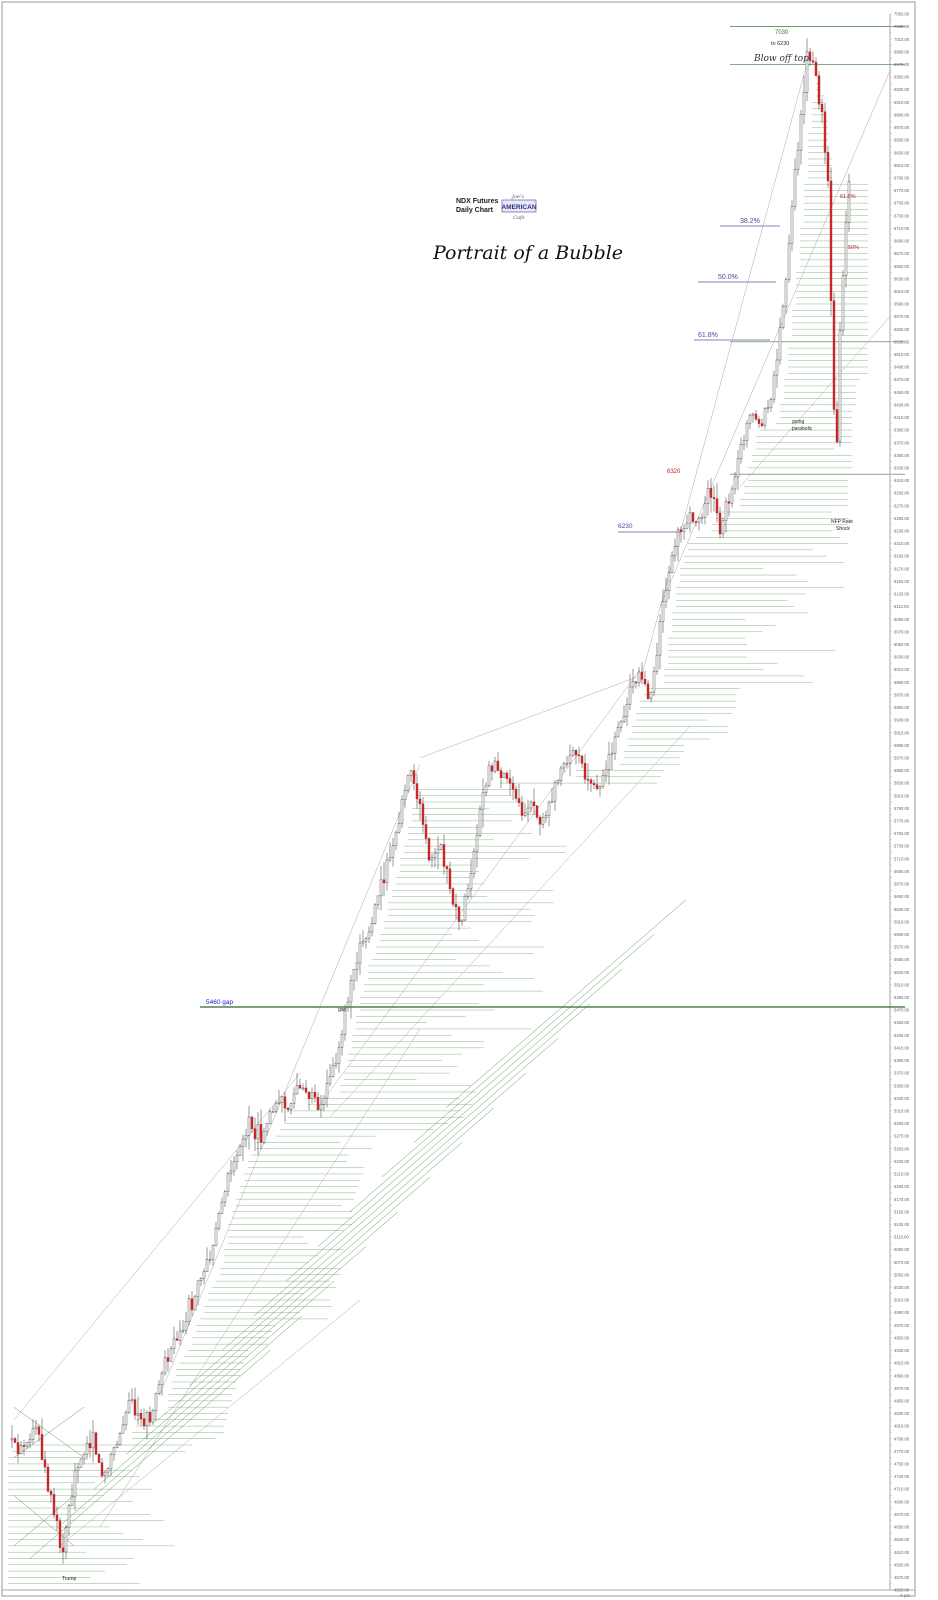 The width and height of the screenshot is (938, 1600). Describe the element at coordinates (902, 178) in the screenshot. I see `y-tick-label: 6790.00` at that location.